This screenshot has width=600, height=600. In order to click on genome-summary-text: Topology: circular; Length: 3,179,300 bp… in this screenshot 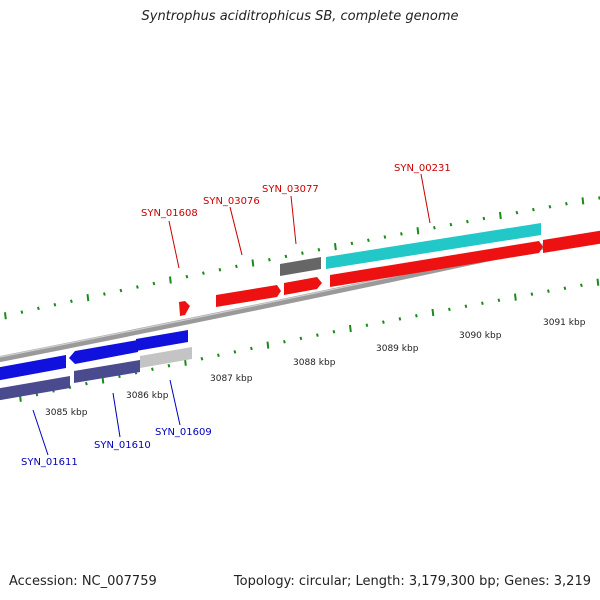, I will do `click(412, 581)`.